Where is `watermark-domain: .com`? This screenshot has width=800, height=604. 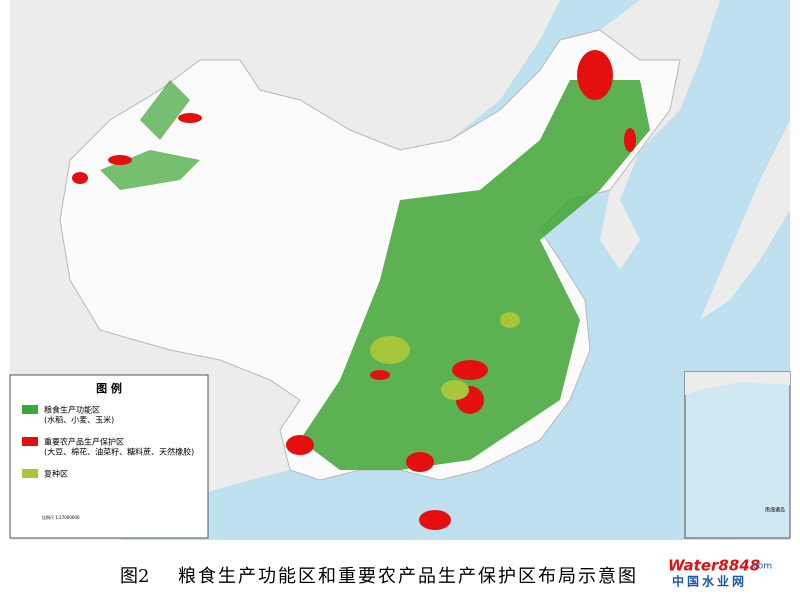
watermark-domain: .com is located at coordinates (761, 567).